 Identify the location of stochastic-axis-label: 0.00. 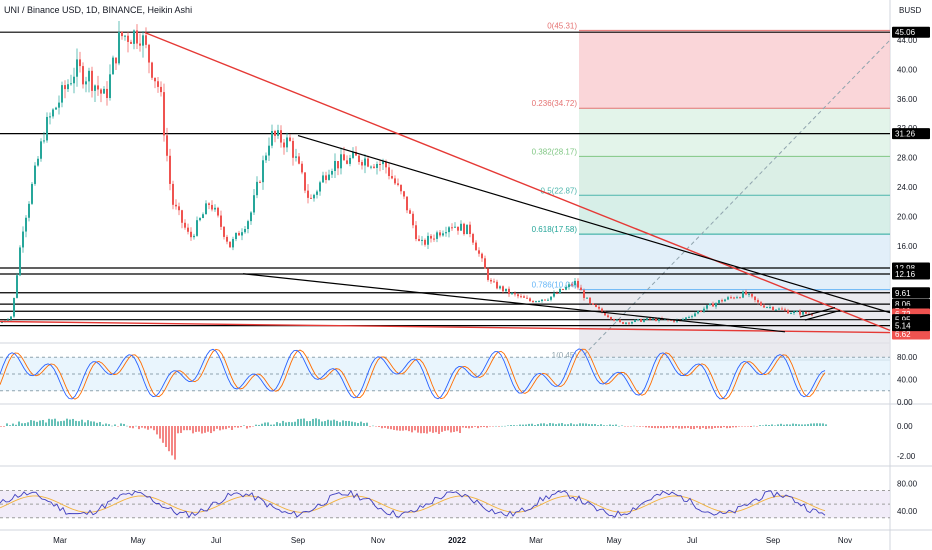
(905, 402).